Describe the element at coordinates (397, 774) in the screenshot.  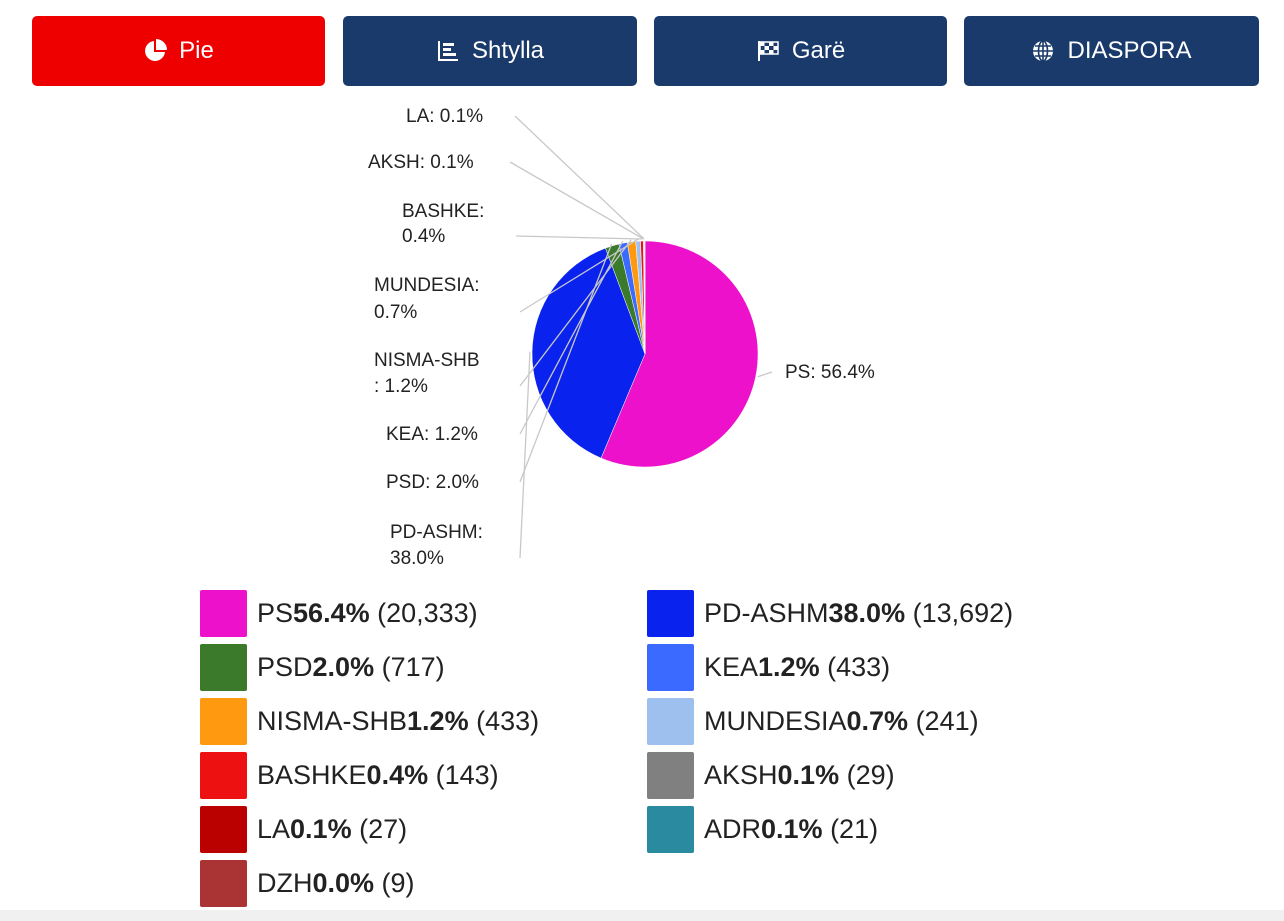
I see `legend-percent: 0.4%` at that location.